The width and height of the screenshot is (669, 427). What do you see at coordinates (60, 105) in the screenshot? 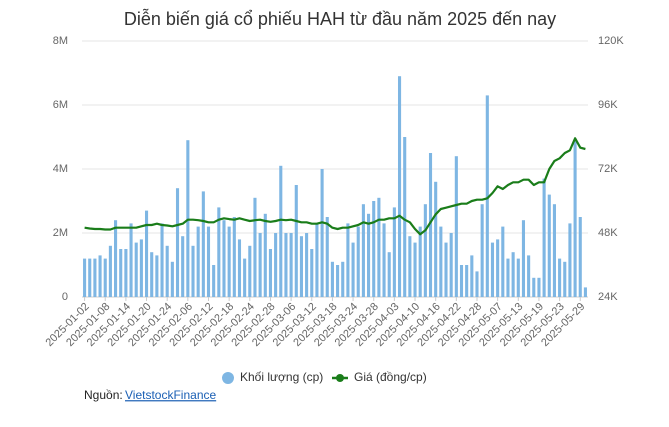
I see `y-tick-label: 6M` at bounding box center [60, 105].